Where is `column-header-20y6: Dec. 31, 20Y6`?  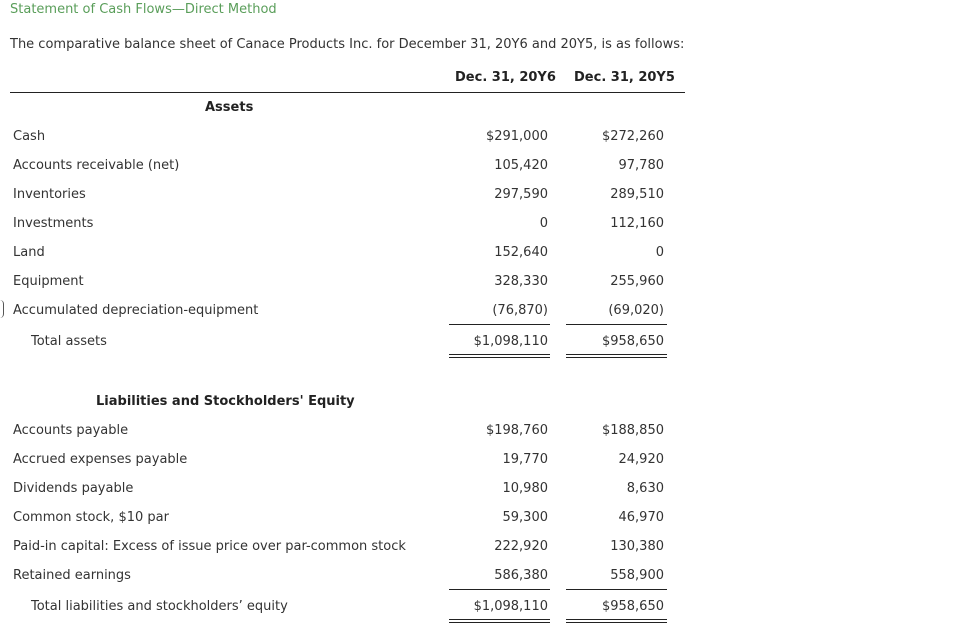 column-header-20y6: Dec. 31, 20Y6 is located at coordinates (505, 77).